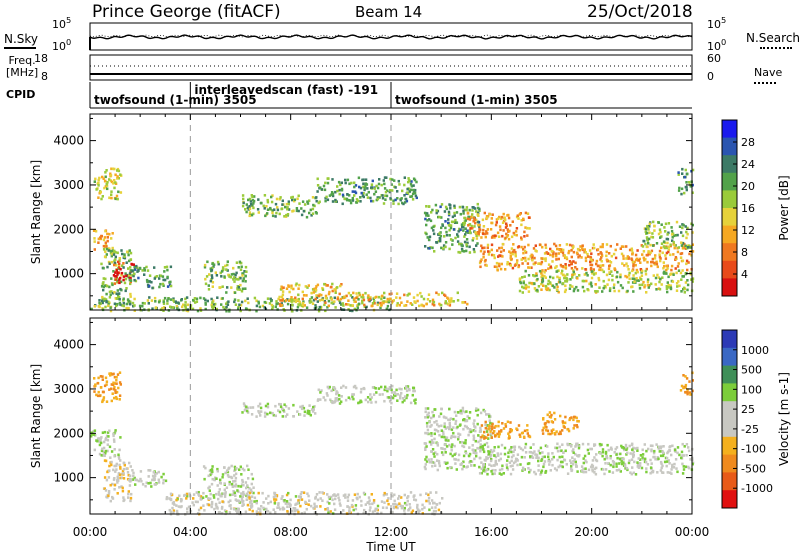 Image resolution: width=800 pixels, height=554 pixels. Describe the element at coordinates (744, 252) in the screenshot. I see `power-colorbar-tick-label: 8` at that location.